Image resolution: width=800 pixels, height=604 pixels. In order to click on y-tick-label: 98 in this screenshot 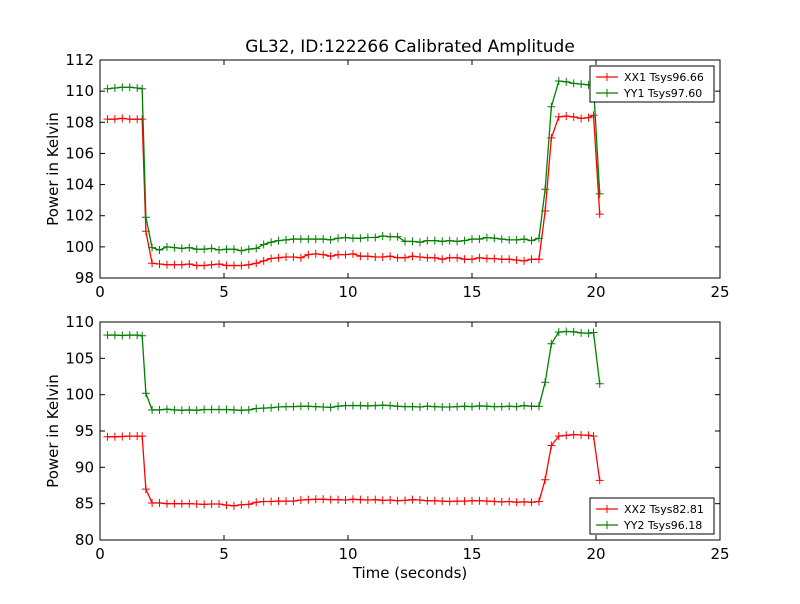, I will do `click(84, 278)`.